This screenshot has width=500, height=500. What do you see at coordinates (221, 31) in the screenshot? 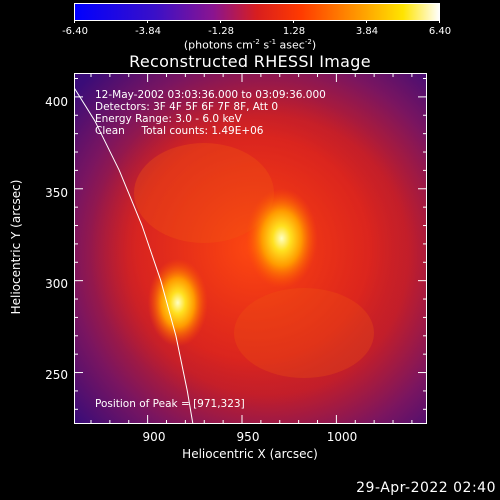
I see `colorbar-tick-label: -1.28` at bounding box center [221, 31].